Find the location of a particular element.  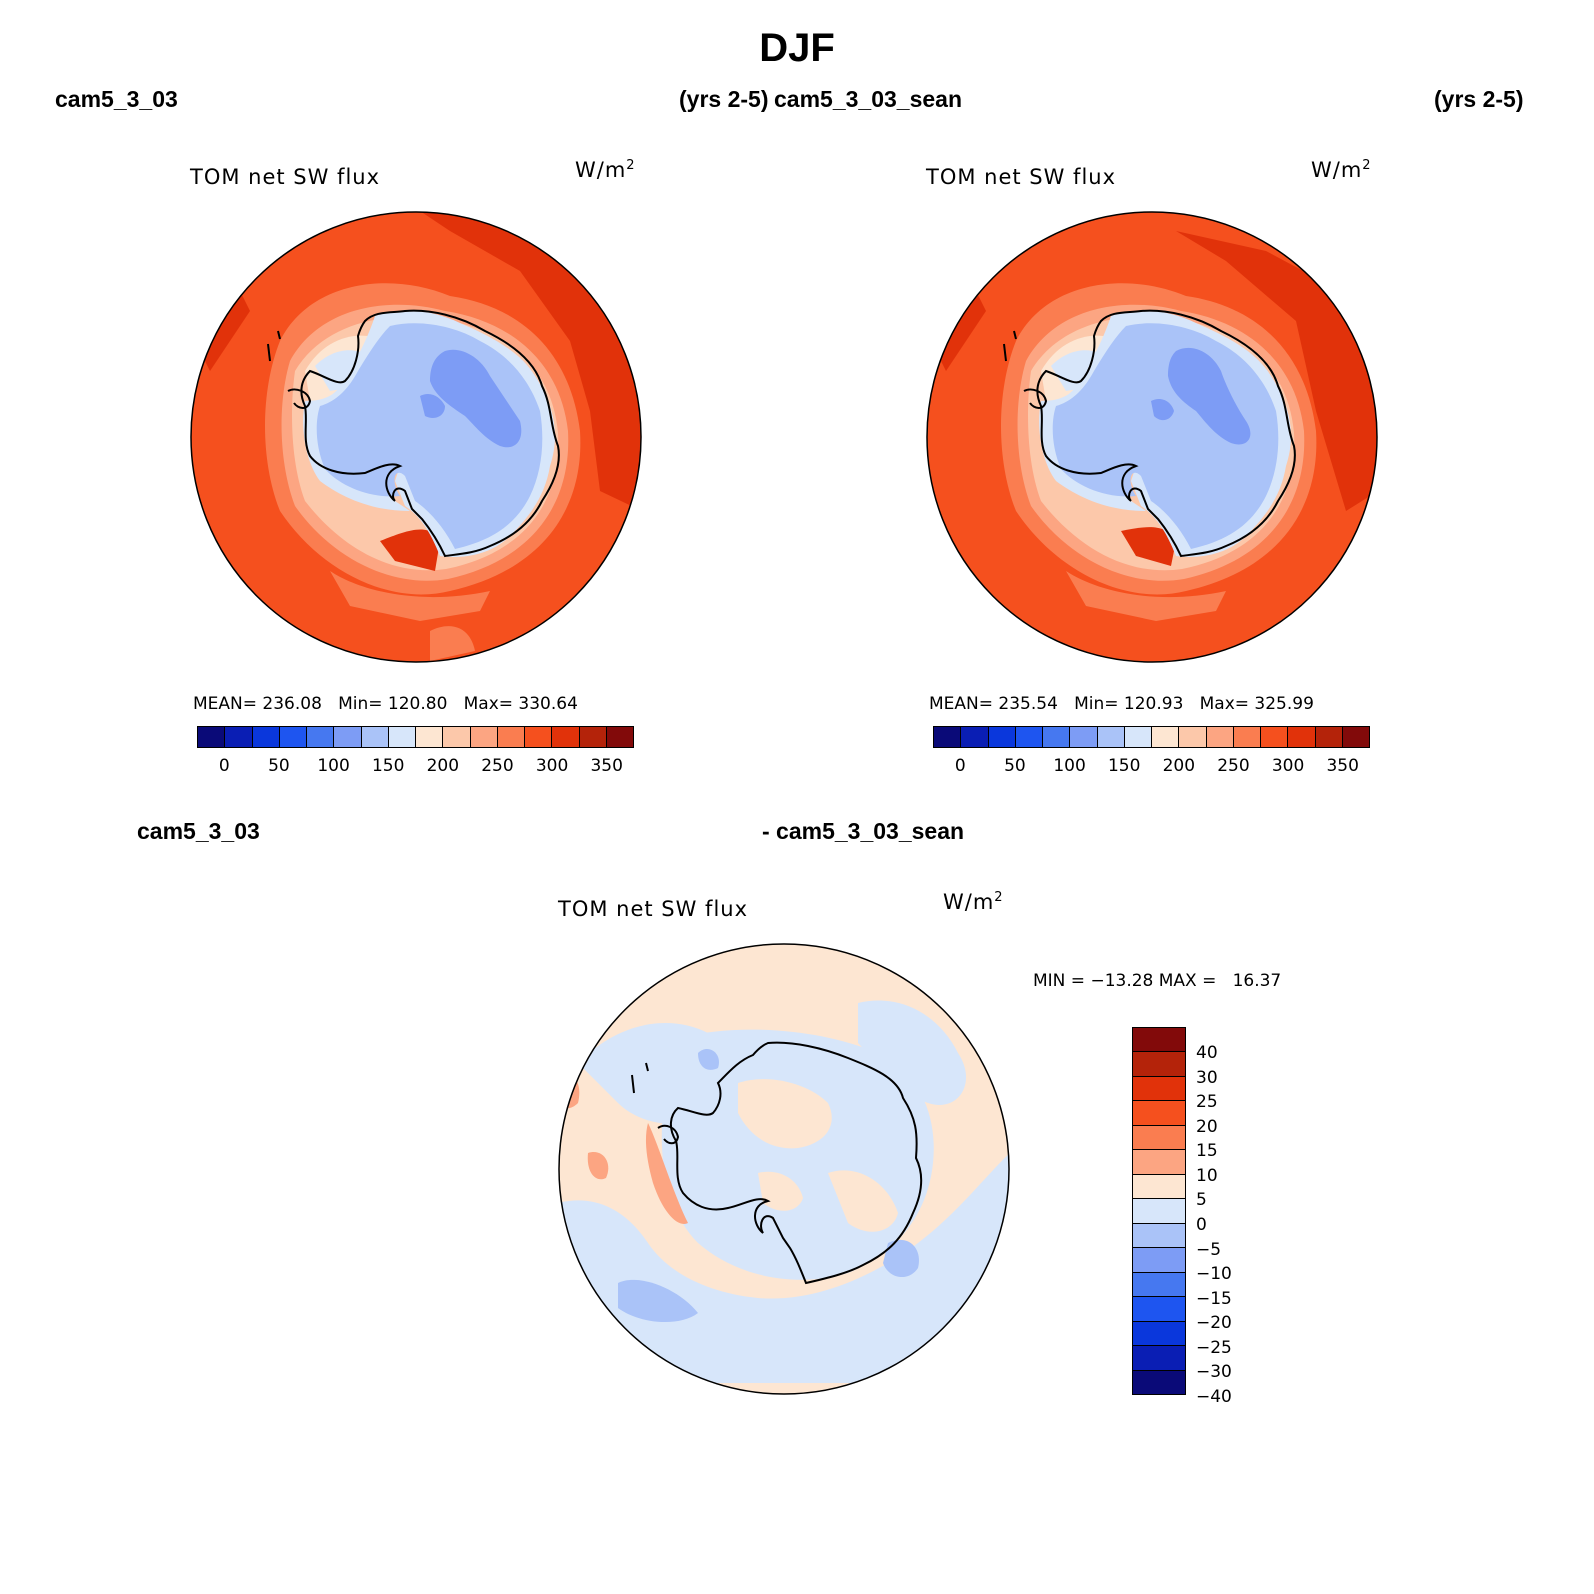

left-polar-map is located at coordinates (416, 437).